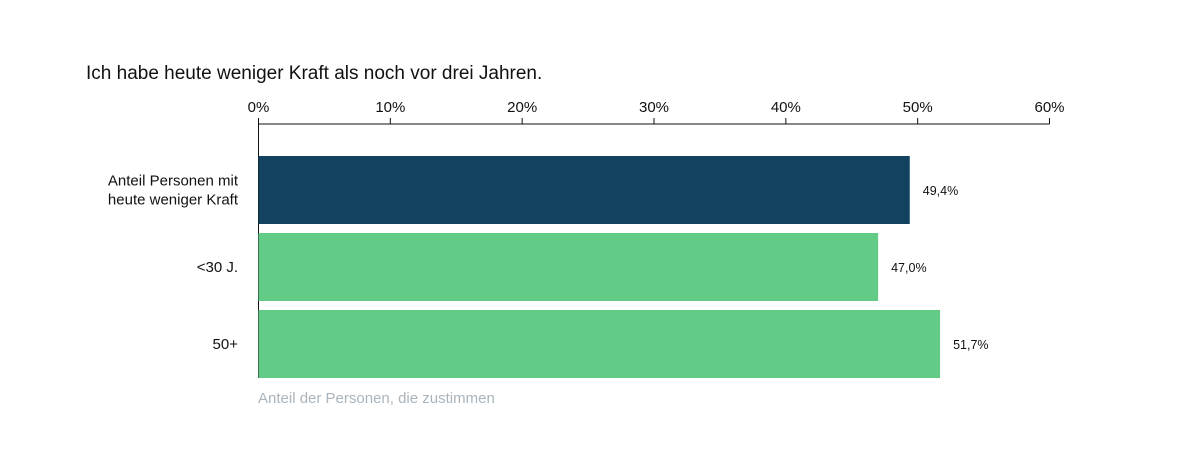 The image size is (1185, 463). Describe the element at coordinates (970, 345) in the screenshot. I see `data-label: 51,7%` at that location.